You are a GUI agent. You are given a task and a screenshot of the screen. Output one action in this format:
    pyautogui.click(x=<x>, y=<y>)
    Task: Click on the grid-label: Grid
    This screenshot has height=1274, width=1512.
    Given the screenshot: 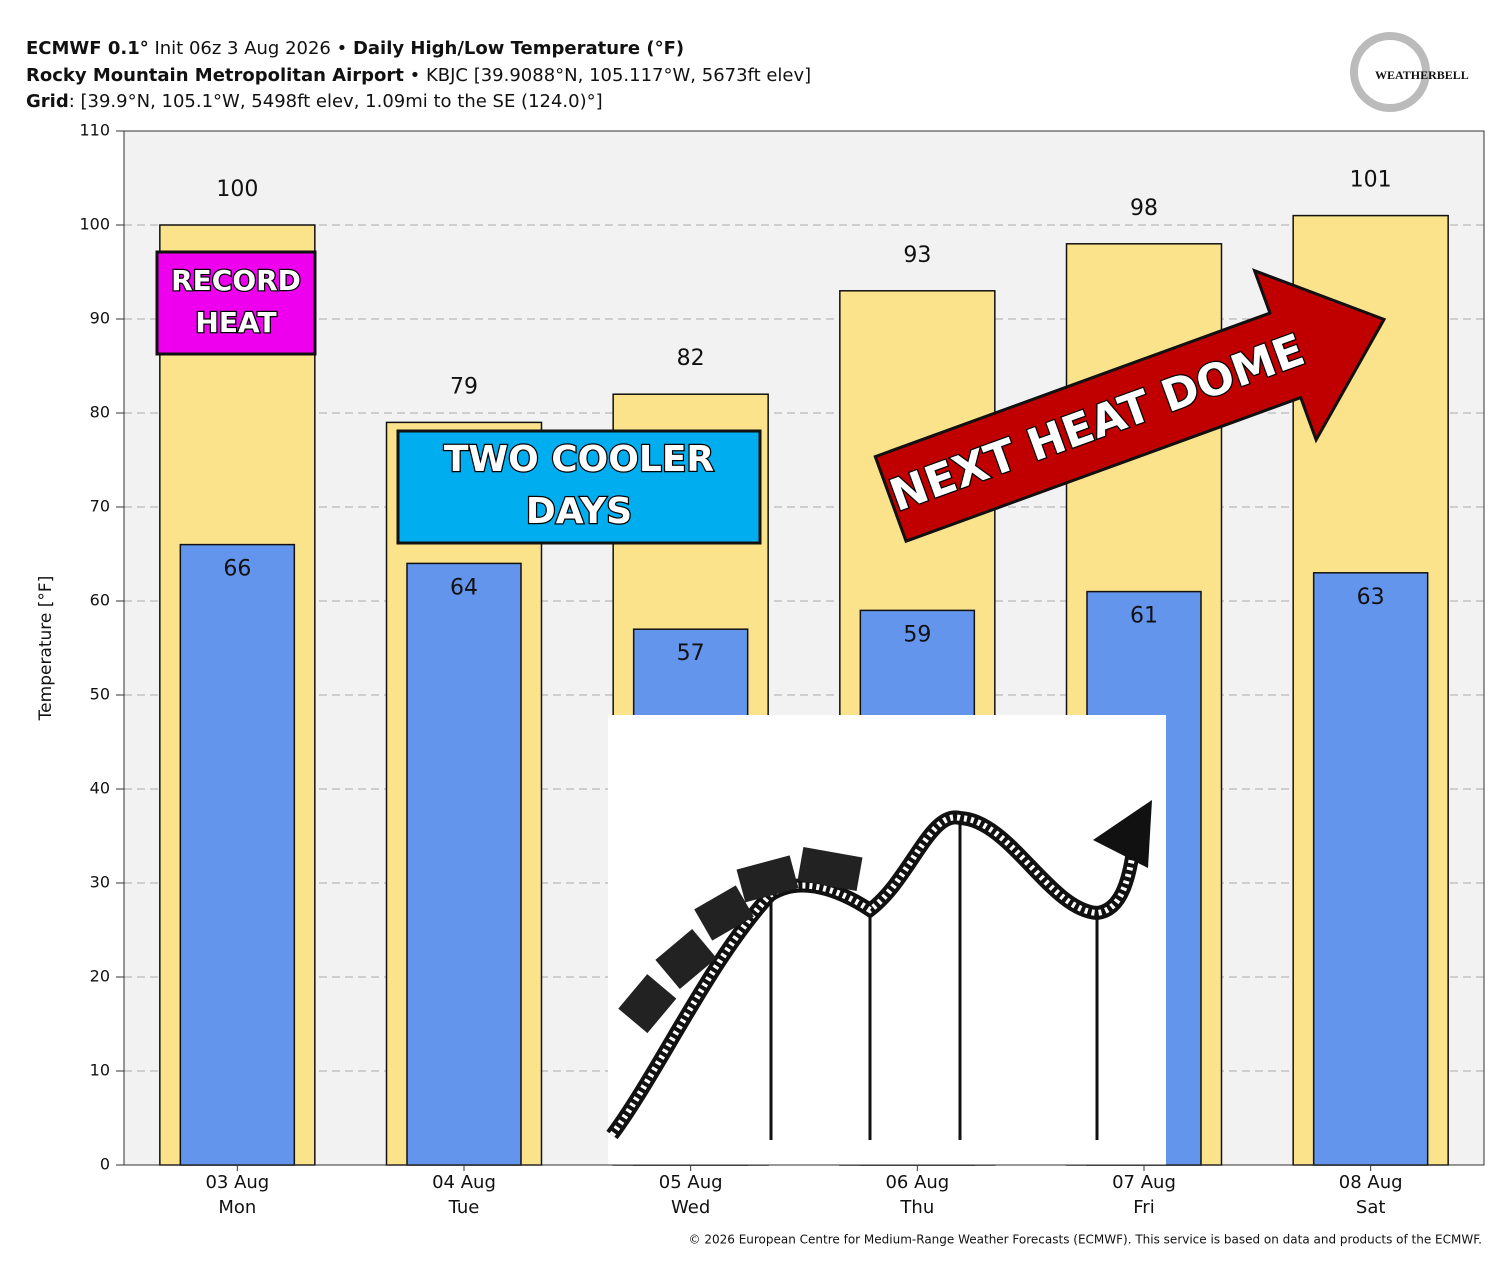 What is the action you would take?
    pyautogui.click(x=47, y=101)
    